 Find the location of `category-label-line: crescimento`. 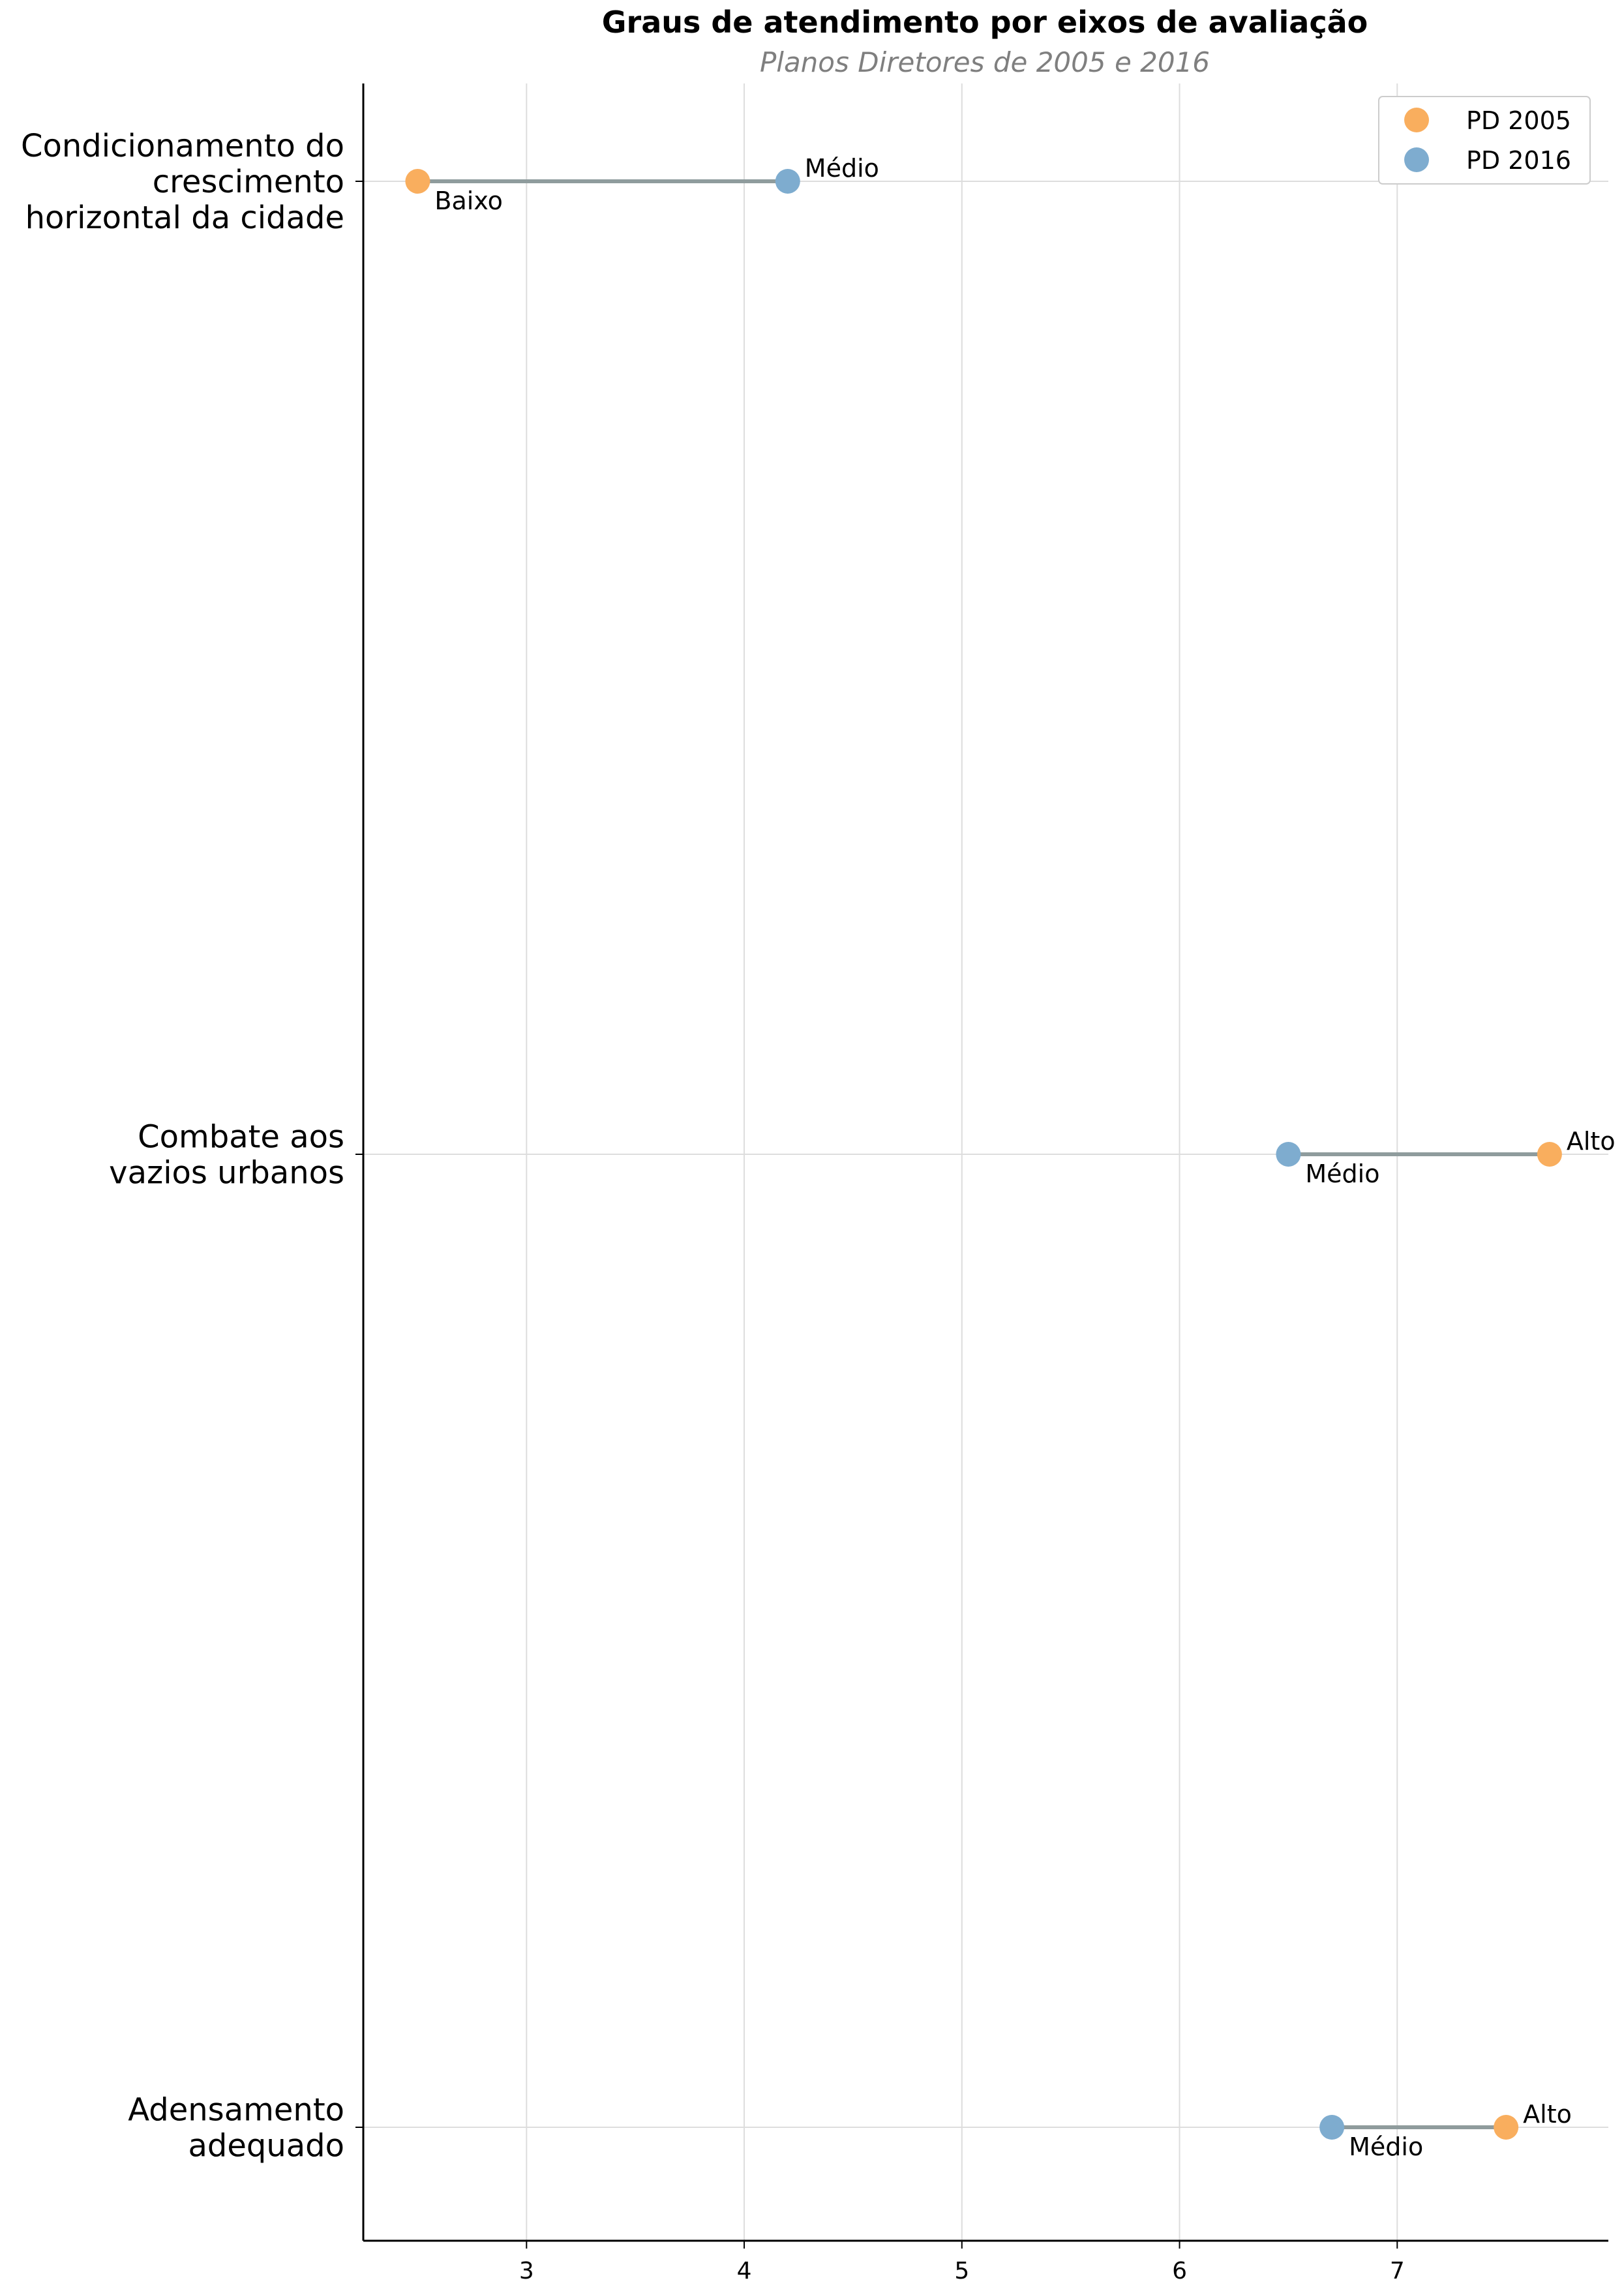

category-label-line: crescimento is located at coordinates (248, 182).